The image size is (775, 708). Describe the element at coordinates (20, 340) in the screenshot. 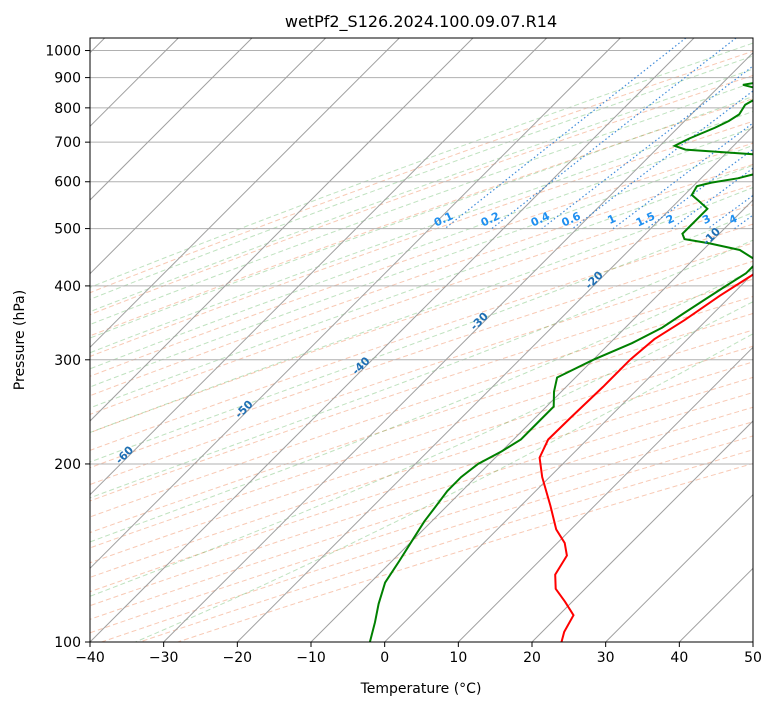

I see `y-axis-label: Pressure (hPa)` at that location.